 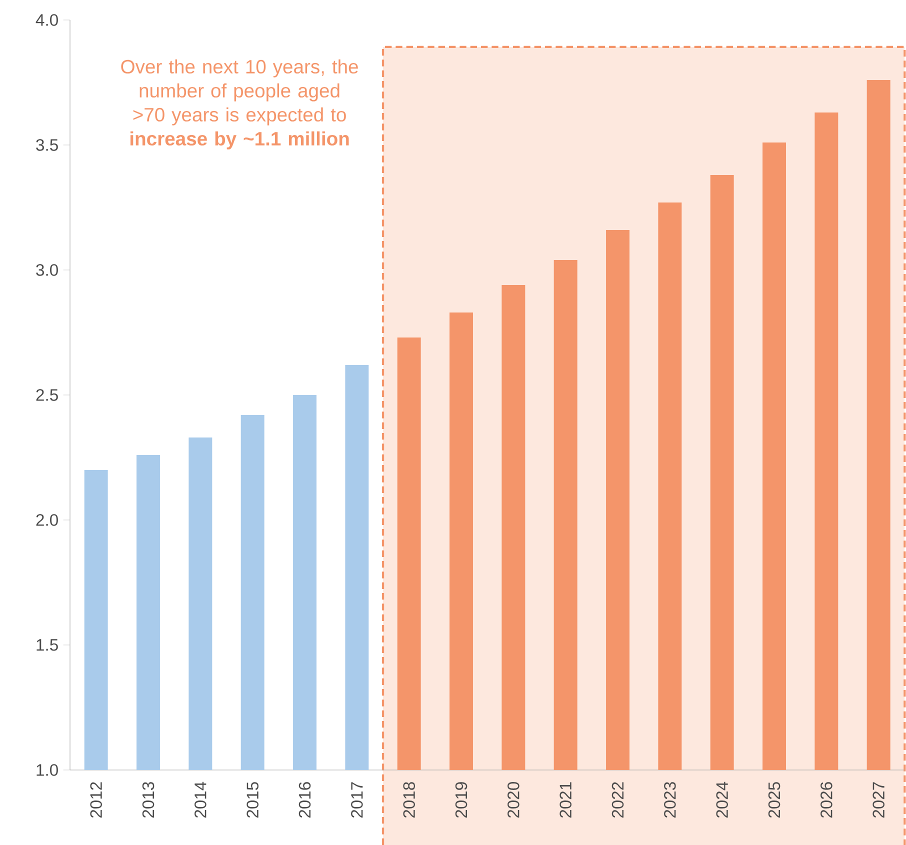 I want to click on x-tick-label: 2023, so click(x=670, y=800).